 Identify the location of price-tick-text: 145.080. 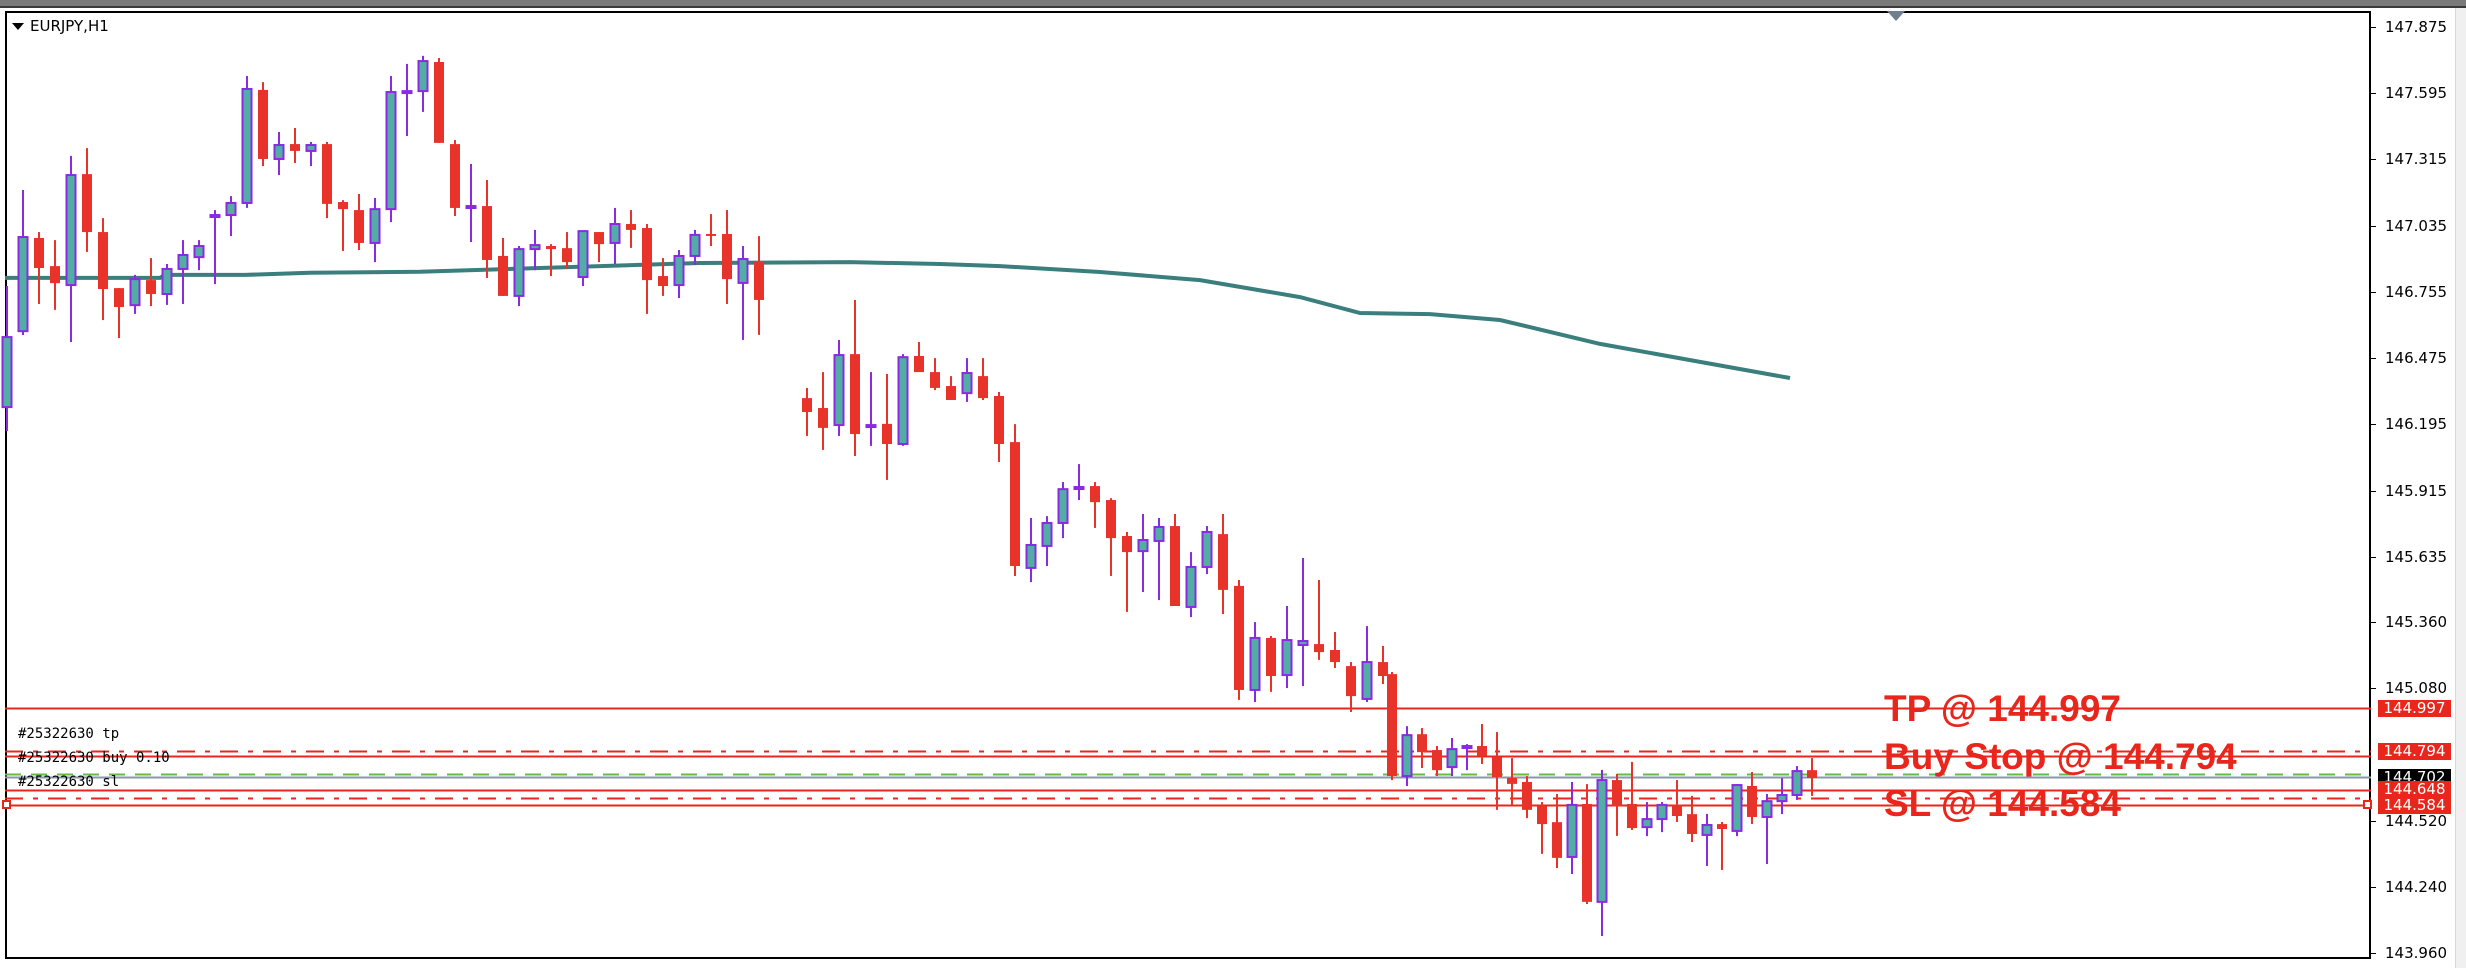
(2416, 688).